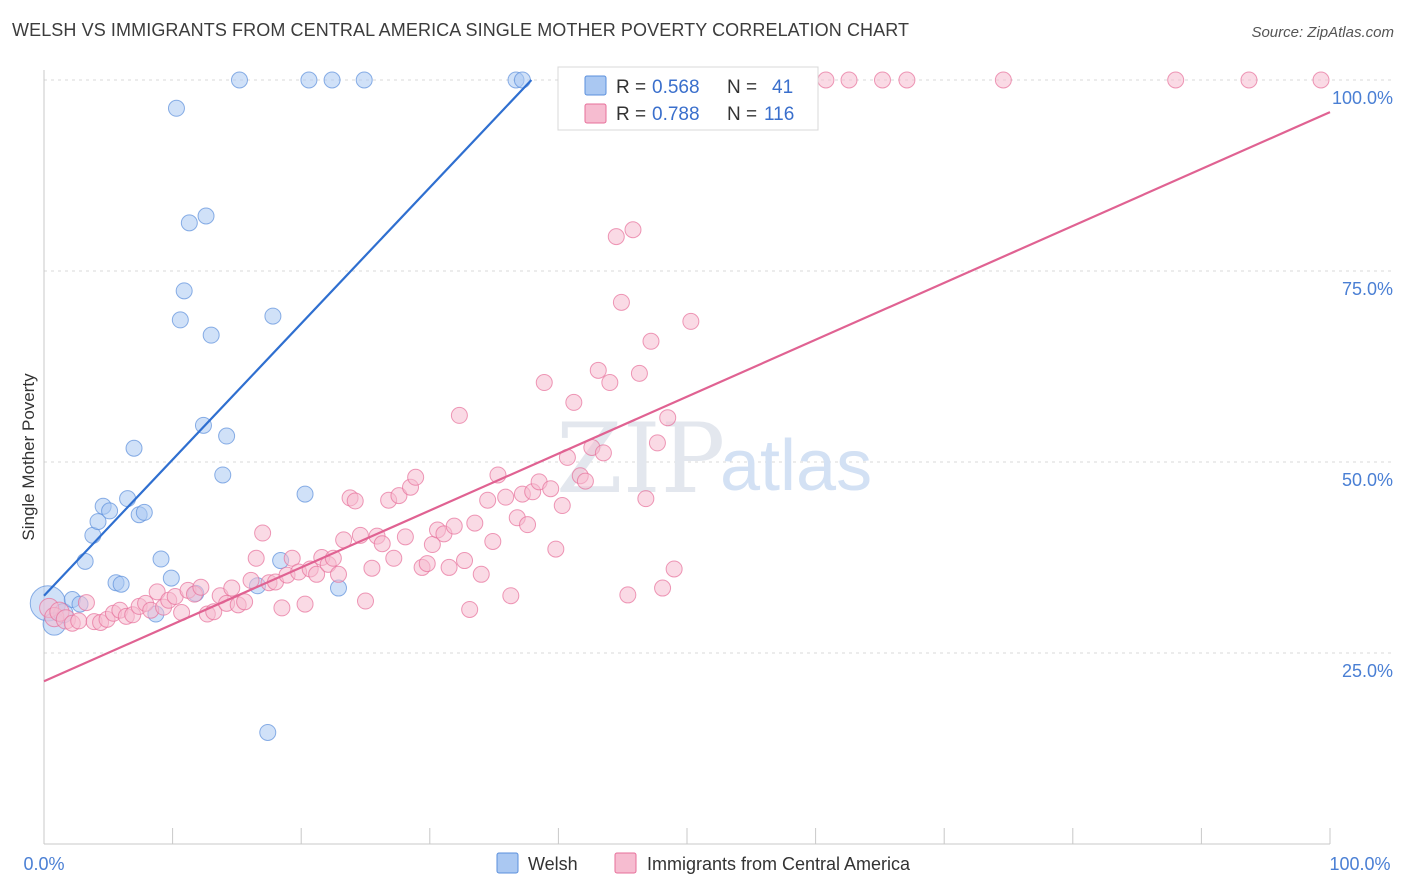  What do you see at coordinates (796, 466) in the screenshot?
I see `watermark-atlas: atlas` at bounding box center [796, 466].